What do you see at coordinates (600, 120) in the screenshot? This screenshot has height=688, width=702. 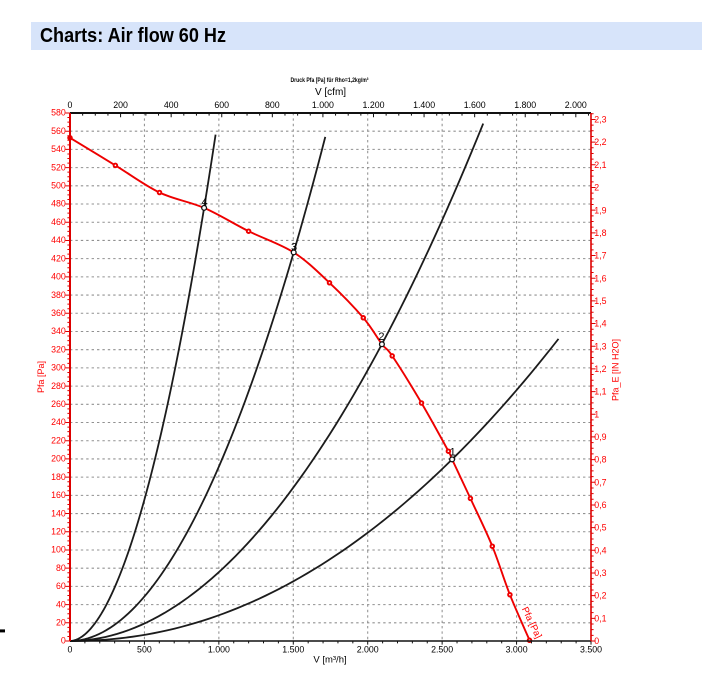 I see `svg-text: 2,3` at bounding box center [600, 120].